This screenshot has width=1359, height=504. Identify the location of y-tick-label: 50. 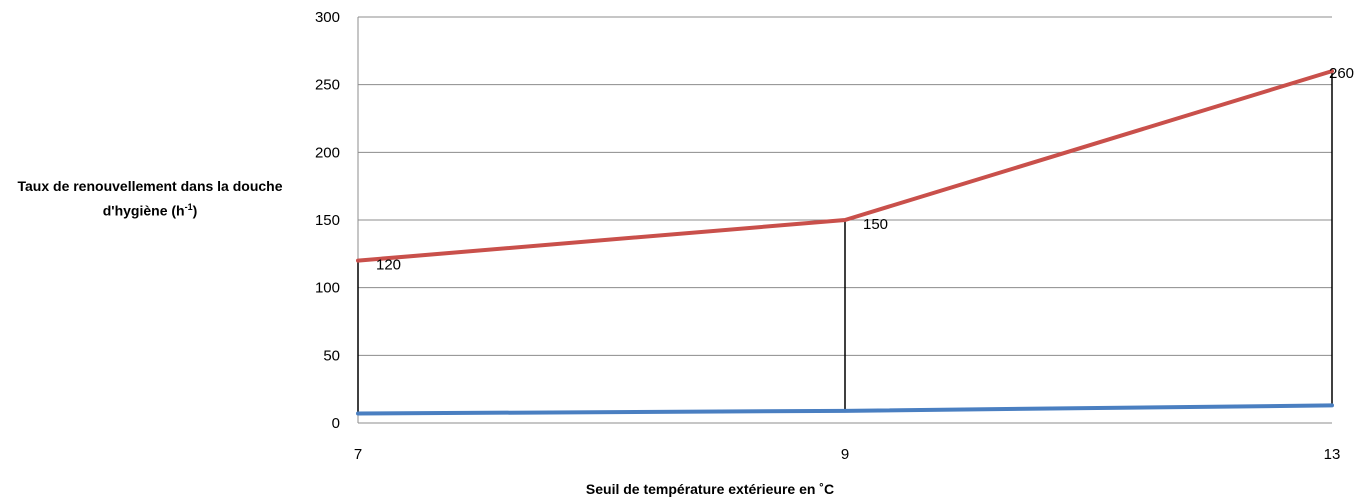
(331, 355).